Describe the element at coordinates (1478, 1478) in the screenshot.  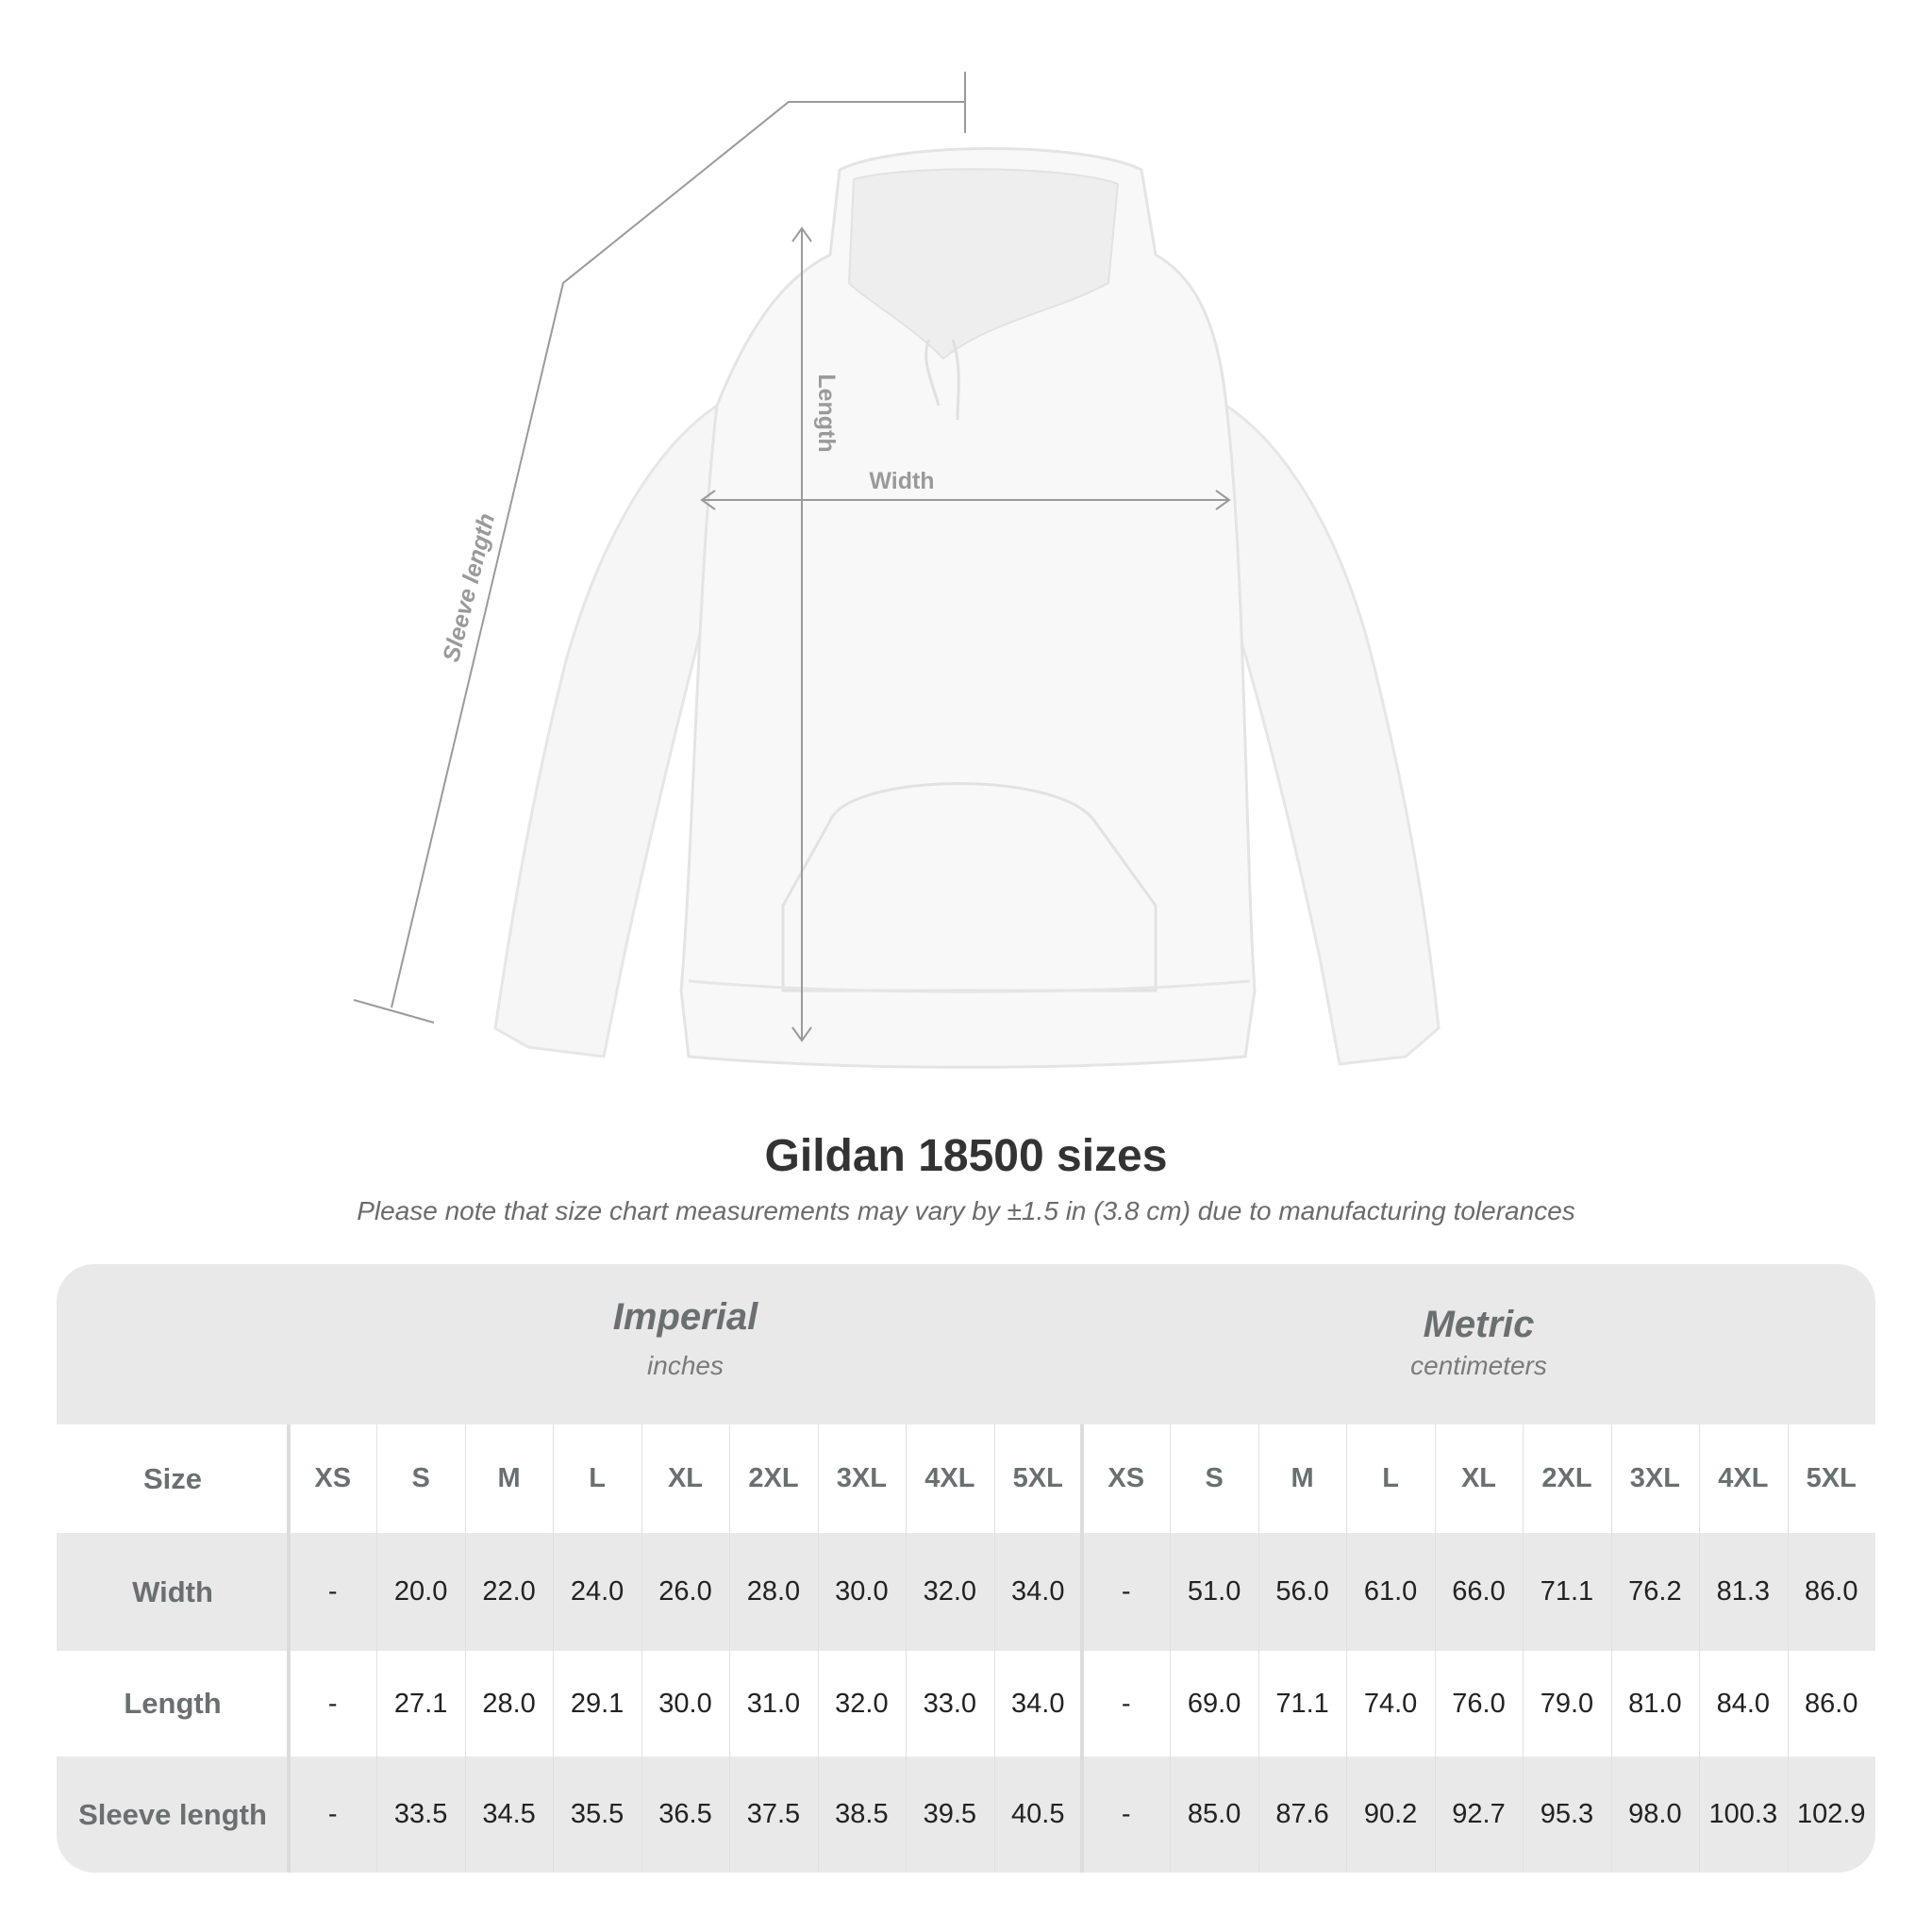
I see `size-header-metric: XL` at that location.